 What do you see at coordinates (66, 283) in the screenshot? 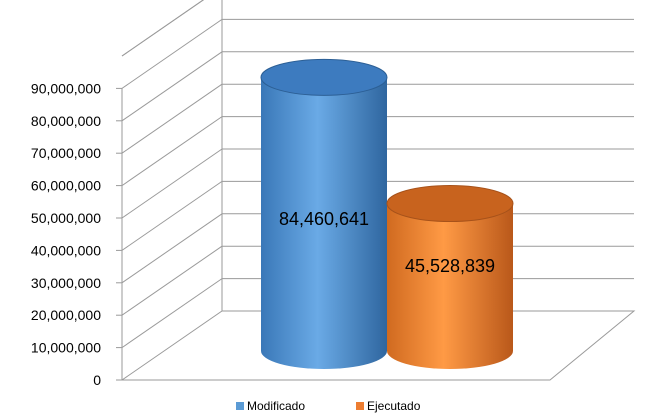
I see `y-tick-label: 30,000,000` at bounding box center [66, 283].